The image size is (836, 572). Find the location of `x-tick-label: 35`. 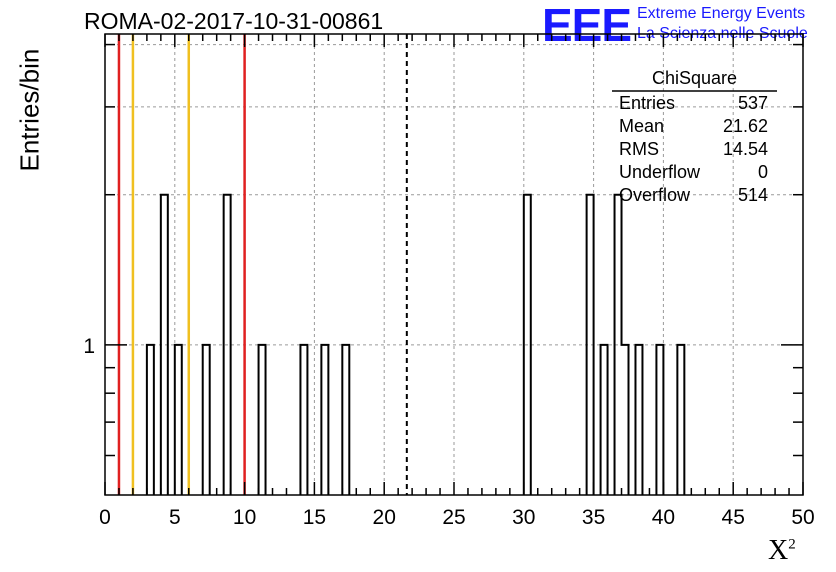

x-tick-label: 35 is located at coordinates (593, 517).